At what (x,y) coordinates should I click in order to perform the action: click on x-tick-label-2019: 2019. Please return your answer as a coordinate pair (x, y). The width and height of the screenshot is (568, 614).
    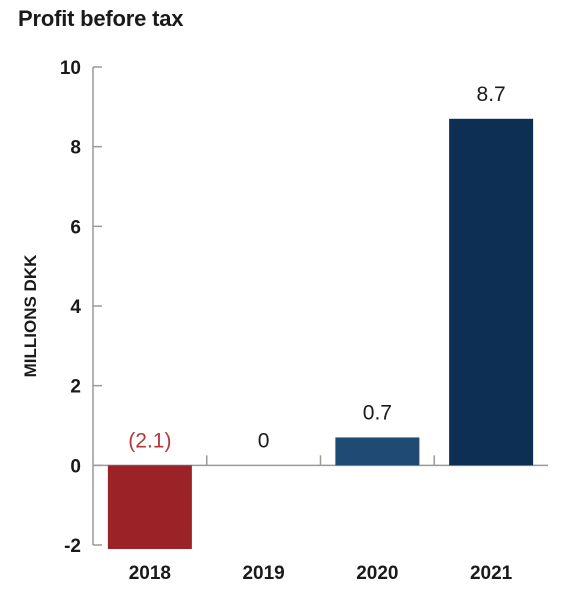
    Looking at the image, I should click on (263, 573).